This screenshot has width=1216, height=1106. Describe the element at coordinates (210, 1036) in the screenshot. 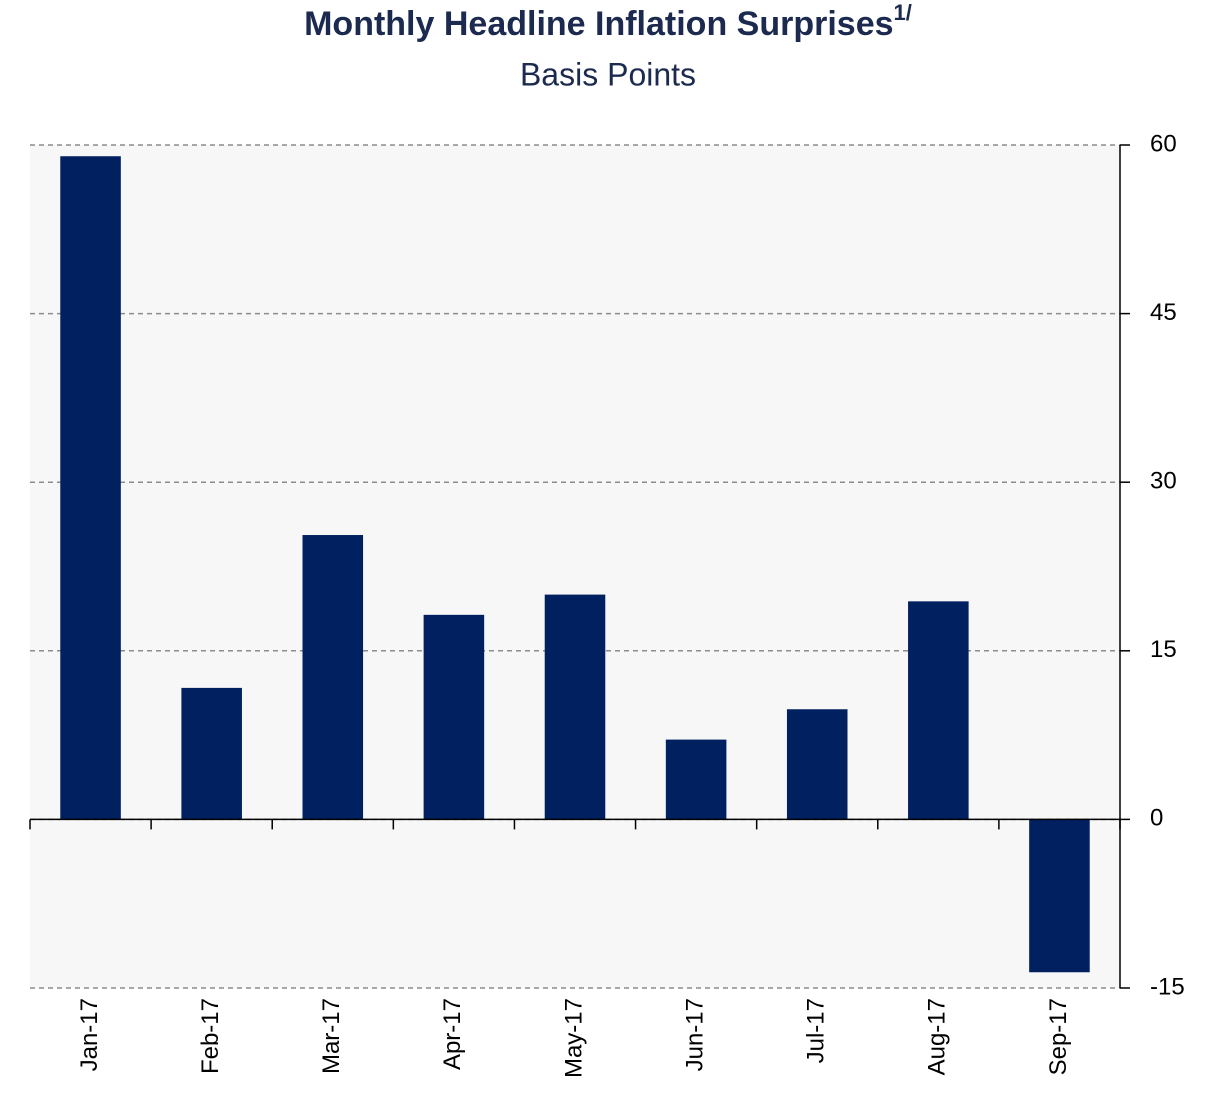

I see `x-tick-label: Feb-17` at that location.